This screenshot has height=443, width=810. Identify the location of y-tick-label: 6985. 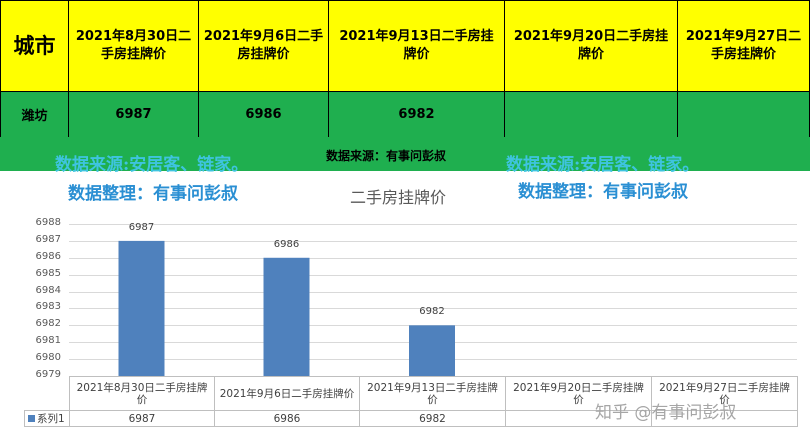
(48, 273).